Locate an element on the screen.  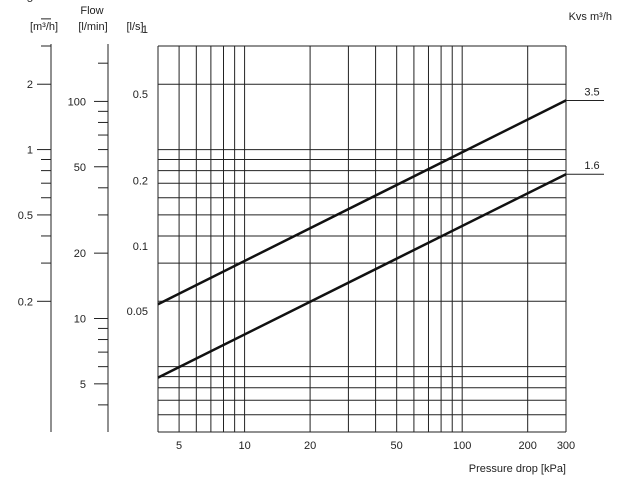
axis-tick-label: 50 is located at coordinates (80, 168).